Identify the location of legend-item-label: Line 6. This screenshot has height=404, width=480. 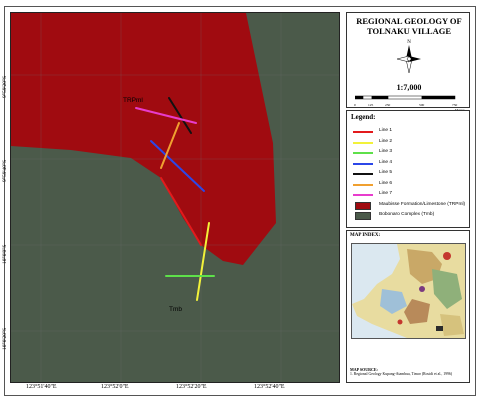
(386, 183).